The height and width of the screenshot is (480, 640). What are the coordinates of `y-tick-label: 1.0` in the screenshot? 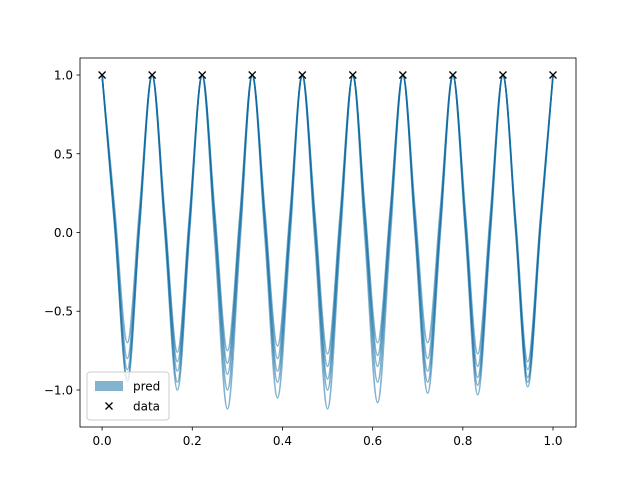 It's located at (63, 76).